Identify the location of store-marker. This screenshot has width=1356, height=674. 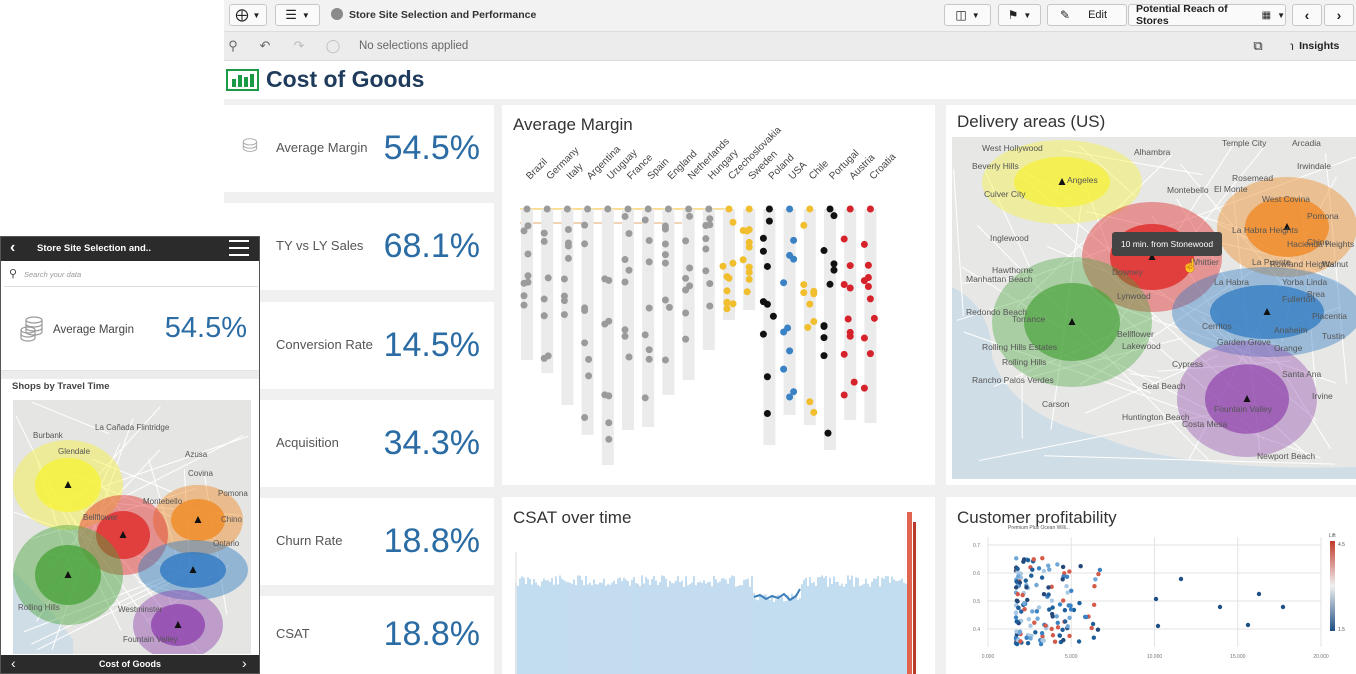
(123, 534).